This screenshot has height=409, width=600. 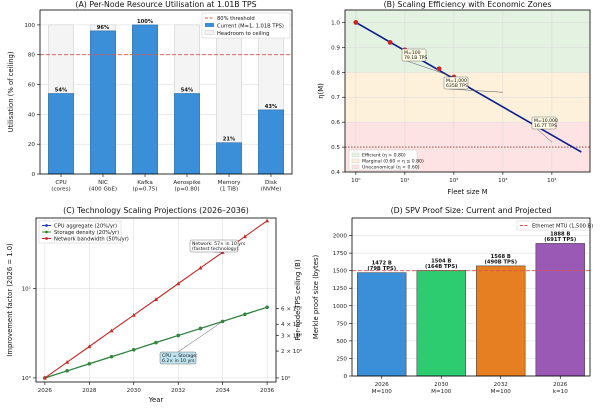 What do you see at coordinates (441, 264) in the screenshot?
I see `data-label: 1504 B(164B TPS)` at bounding box center [441, 264].